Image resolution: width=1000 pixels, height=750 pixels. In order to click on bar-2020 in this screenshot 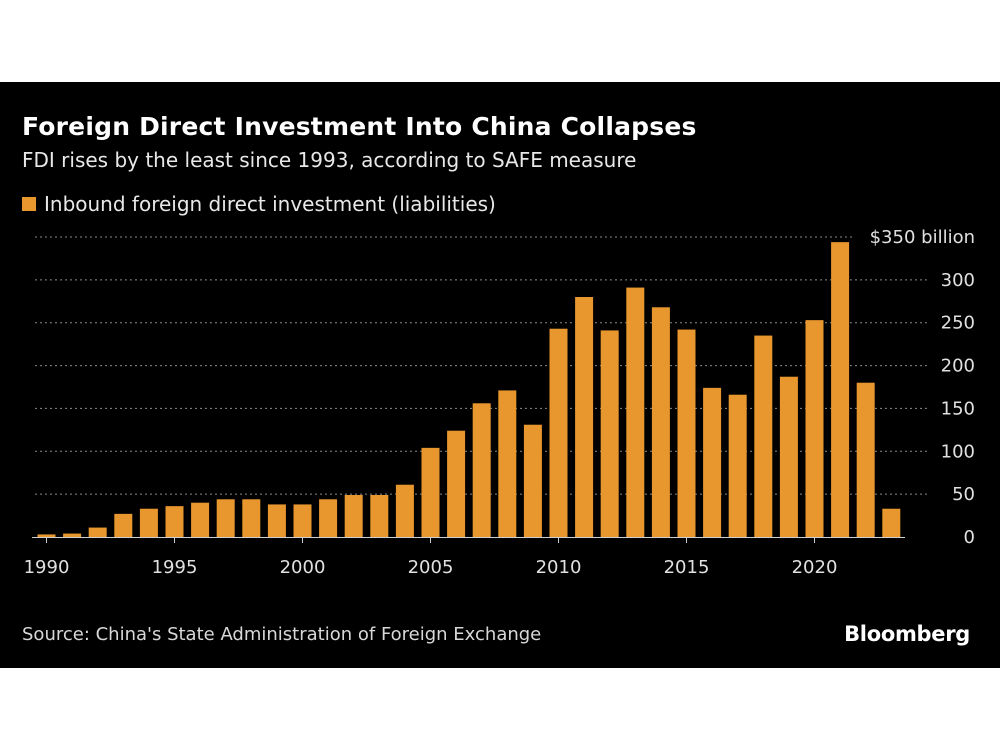, I will do `click(814, 428)`.